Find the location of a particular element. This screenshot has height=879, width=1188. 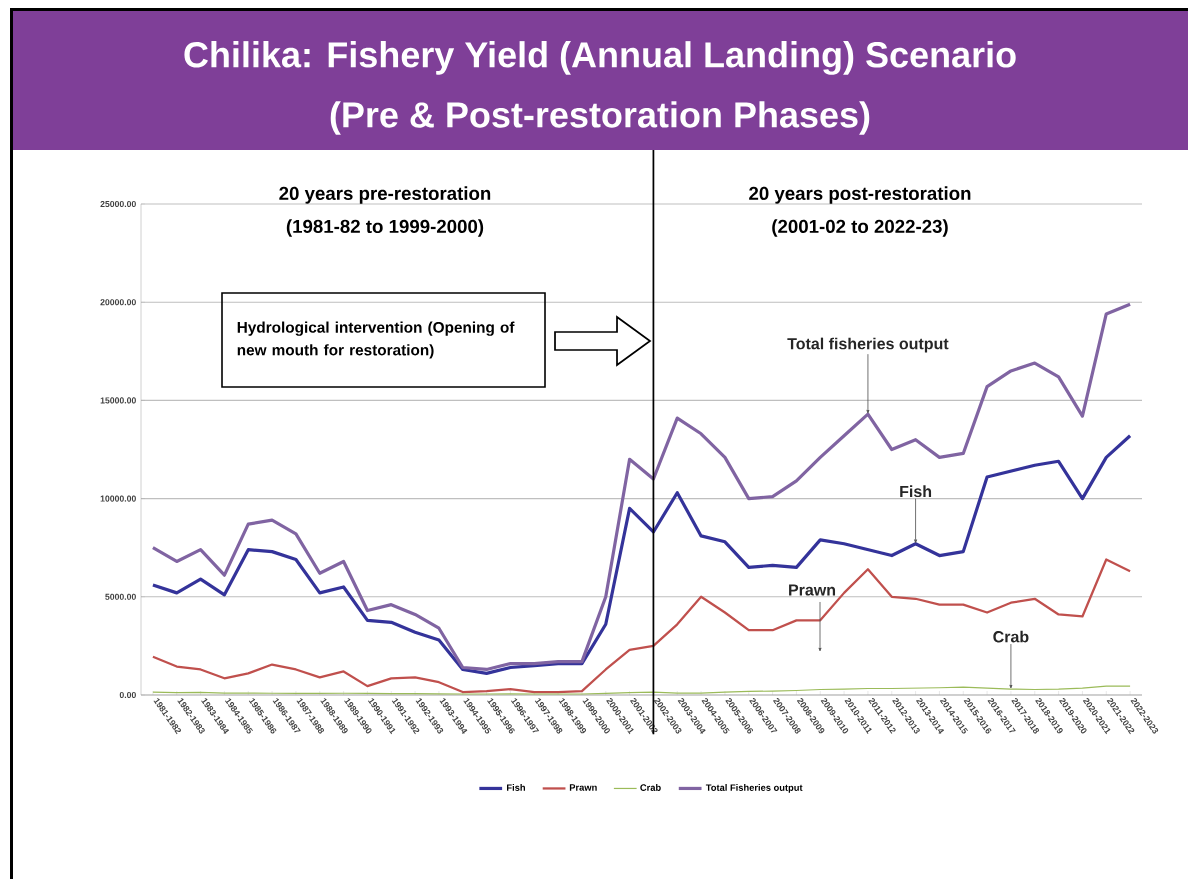

y-tick-label: 5000.00 is located at coordinates (120, 596).